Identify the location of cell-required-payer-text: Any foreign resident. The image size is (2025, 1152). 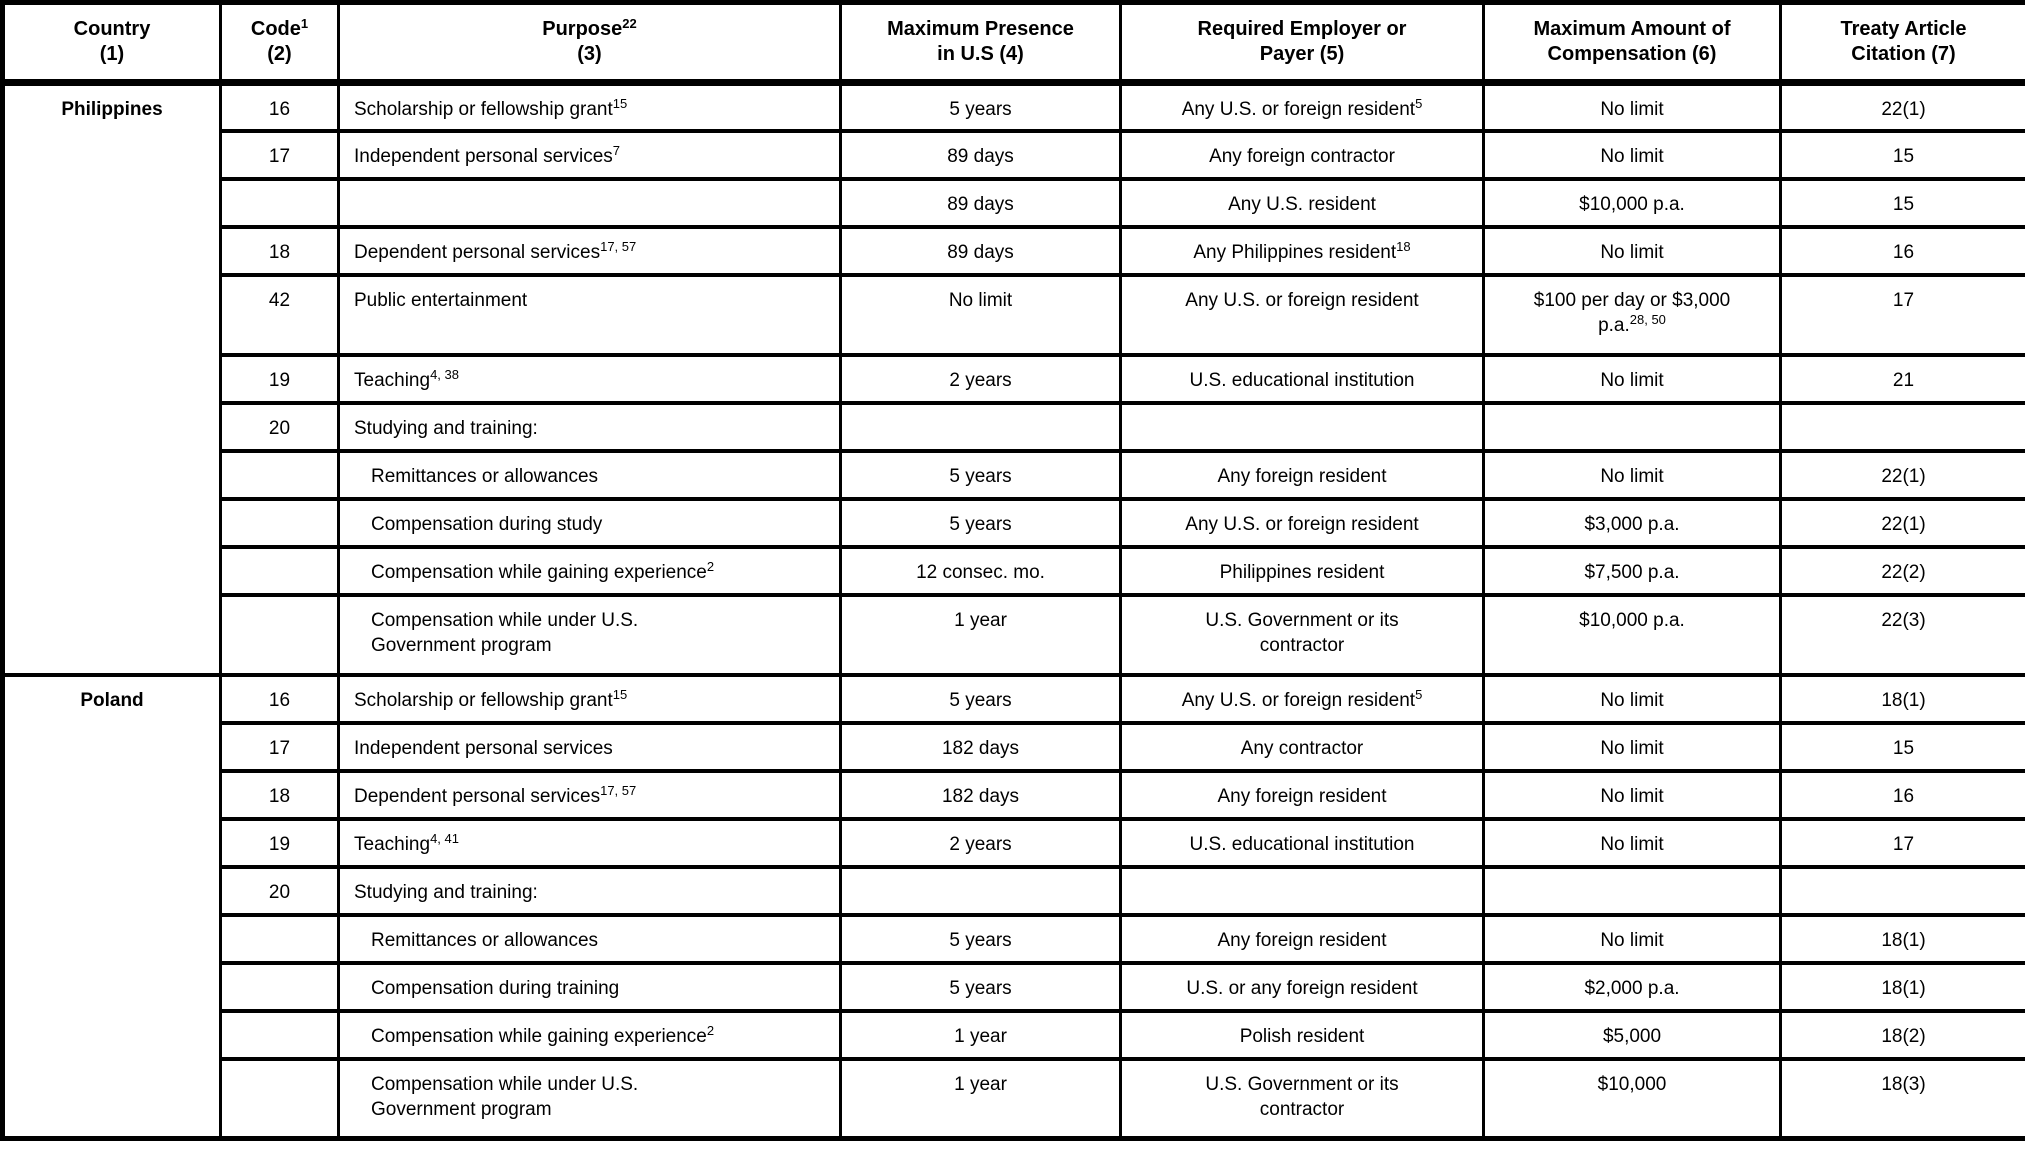
(1302, 476).